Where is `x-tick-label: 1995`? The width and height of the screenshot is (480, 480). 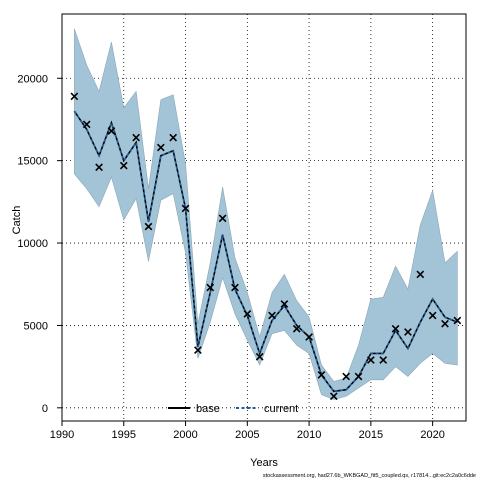 x-tick-label: 1995 is located at coordinates (124, 435).